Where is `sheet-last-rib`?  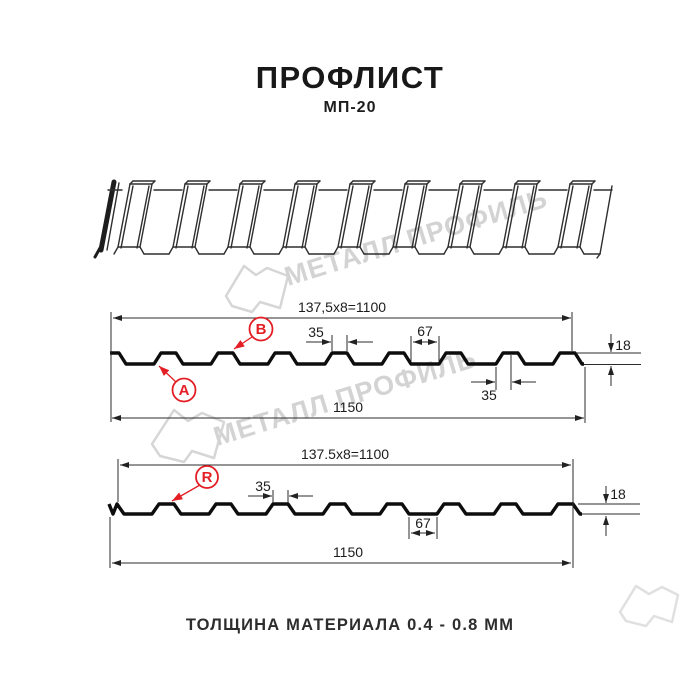
sheet-last-rib is located at coordinates (583, 219).